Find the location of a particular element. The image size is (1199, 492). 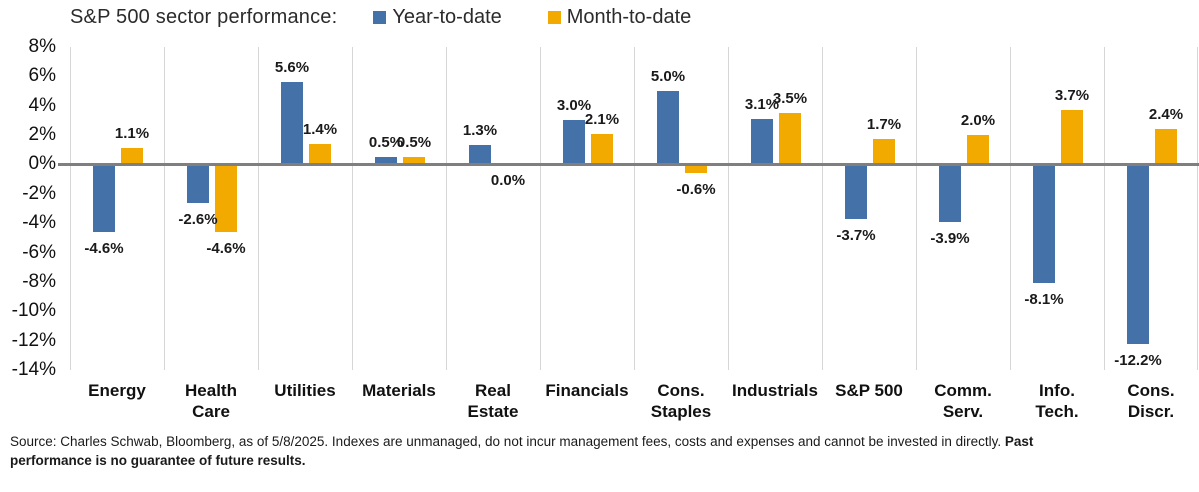

legend-label-mtd: Month-to-date is located at coordinates (629, 17).